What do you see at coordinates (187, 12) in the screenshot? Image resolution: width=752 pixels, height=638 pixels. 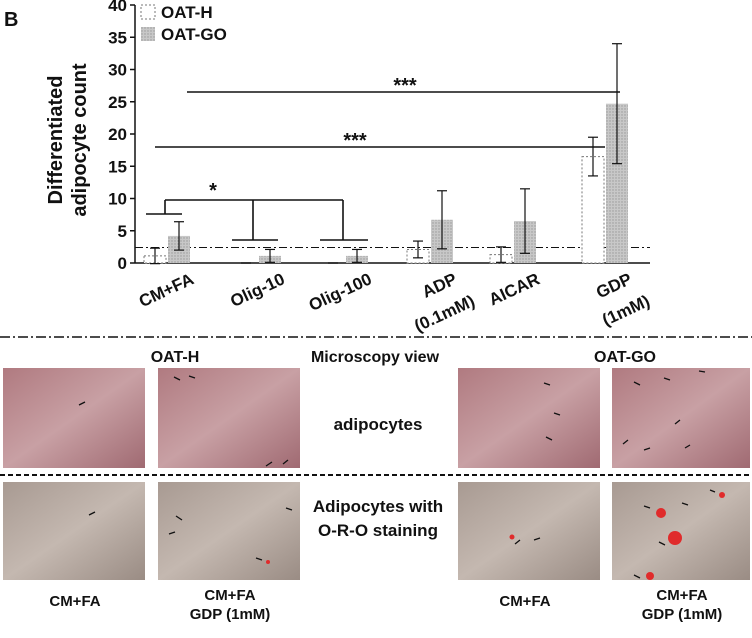 I see `legend-label: OAT-H` at bounding box center [187, 12].